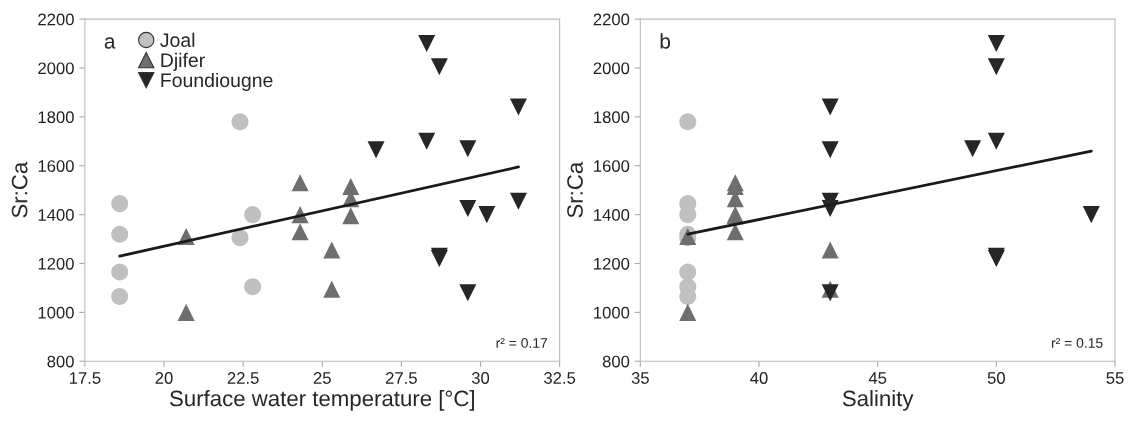 The image size is (1132, 425). What do you see at coordinates (480, 378) in the screenshot?
I see `x-tick-label: 30` at bounding box center [480, 378].